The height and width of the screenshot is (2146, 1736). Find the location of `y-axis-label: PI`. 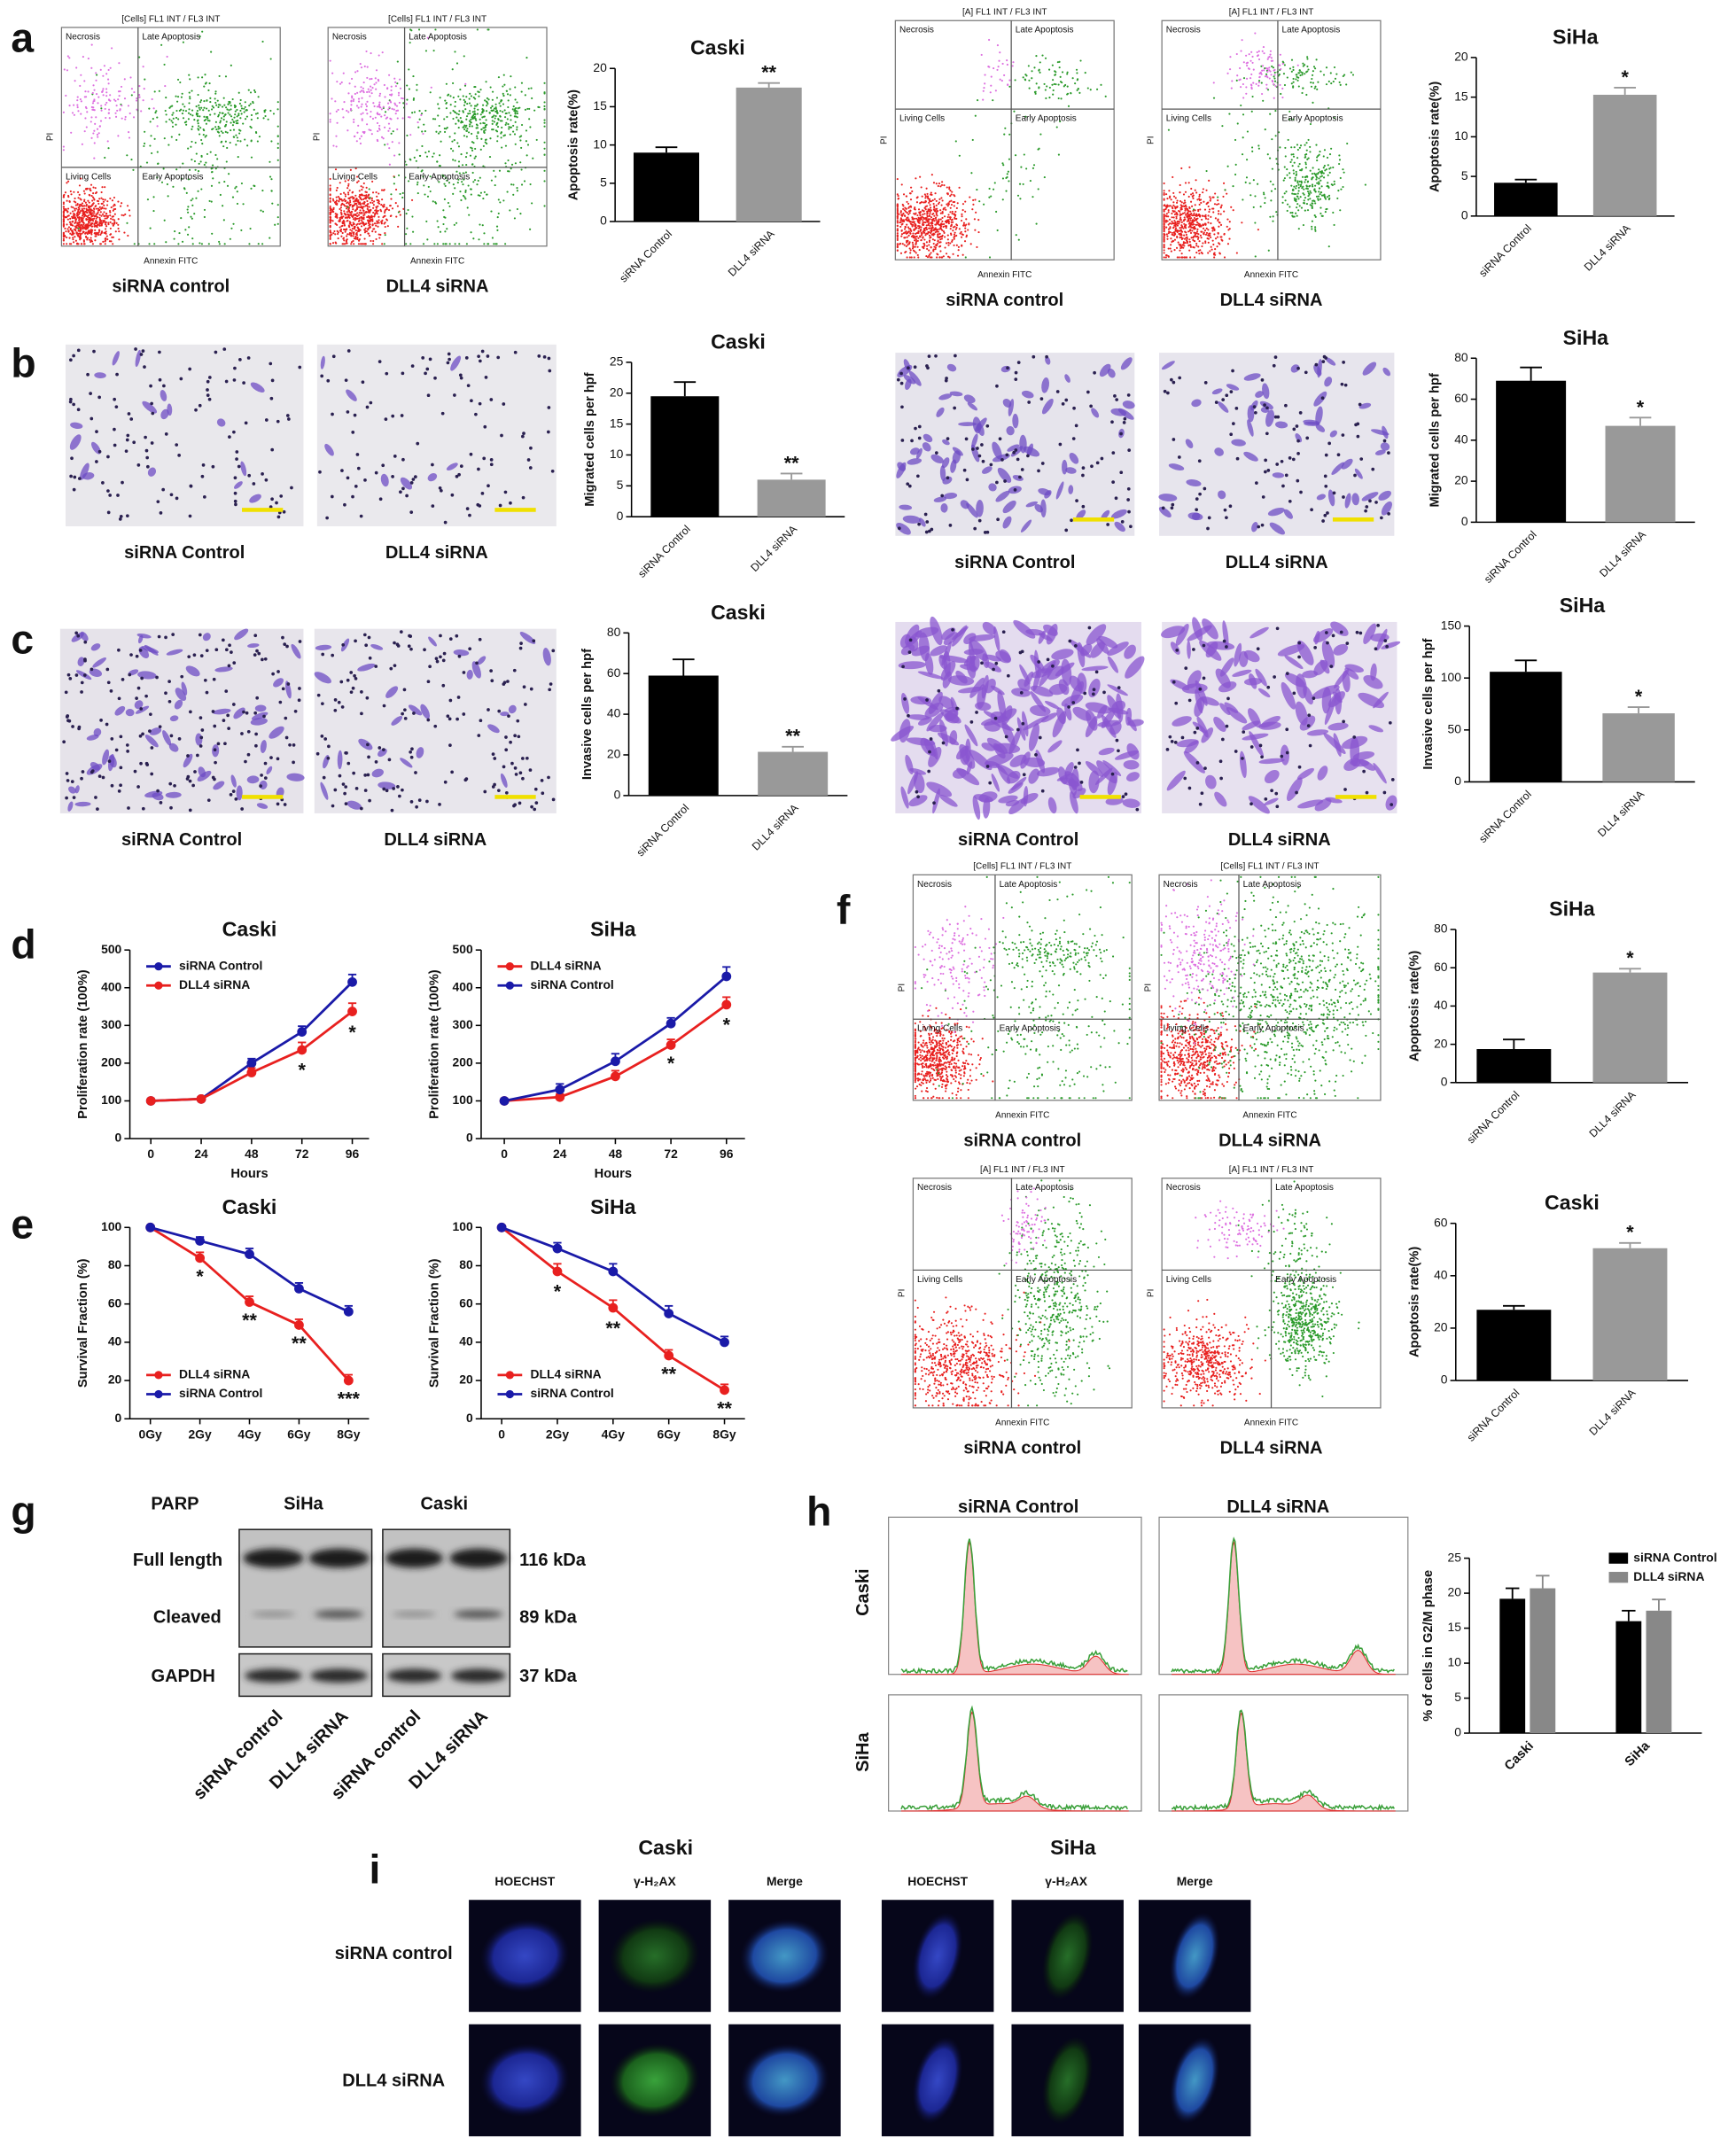

y-axis-label: PI is located at coordinates (885, 140).